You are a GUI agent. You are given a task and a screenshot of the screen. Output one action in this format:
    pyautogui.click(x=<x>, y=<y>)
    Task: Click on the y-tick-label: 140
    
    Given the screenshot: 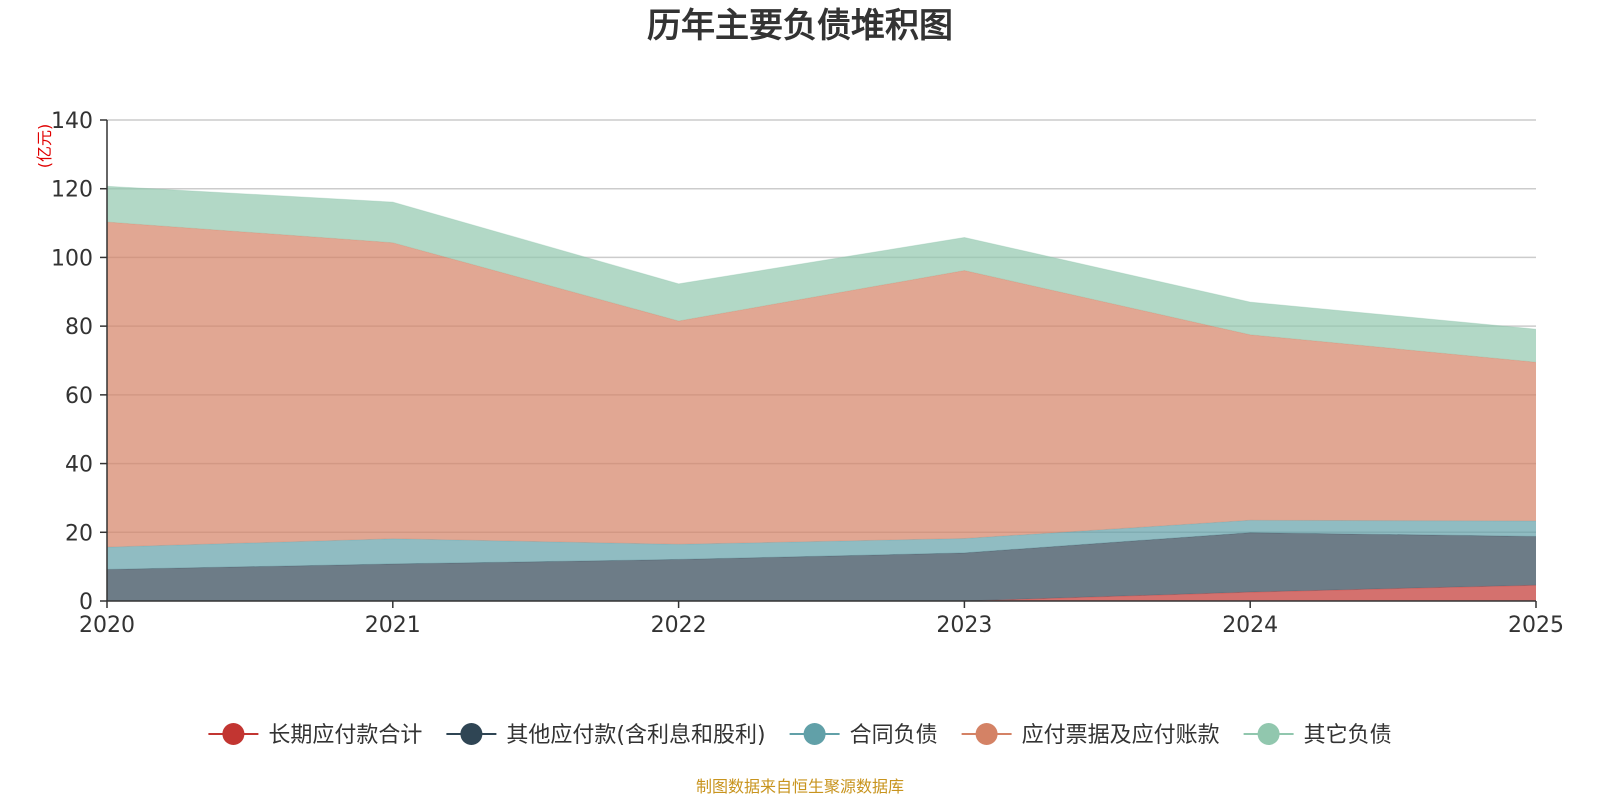 What is the action you would take?
    pyautogui.click(x=72, y=121)
    